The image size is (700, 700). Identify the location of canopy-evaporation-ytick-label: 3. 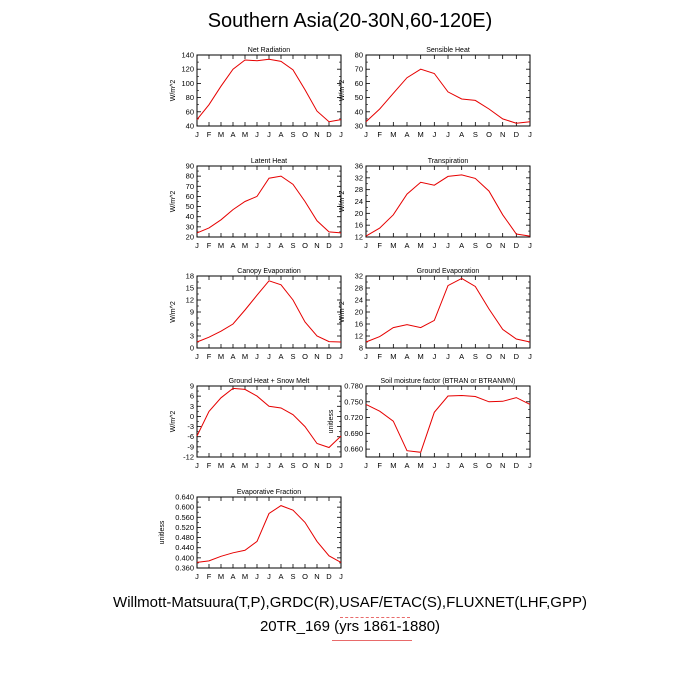
(192, 336).